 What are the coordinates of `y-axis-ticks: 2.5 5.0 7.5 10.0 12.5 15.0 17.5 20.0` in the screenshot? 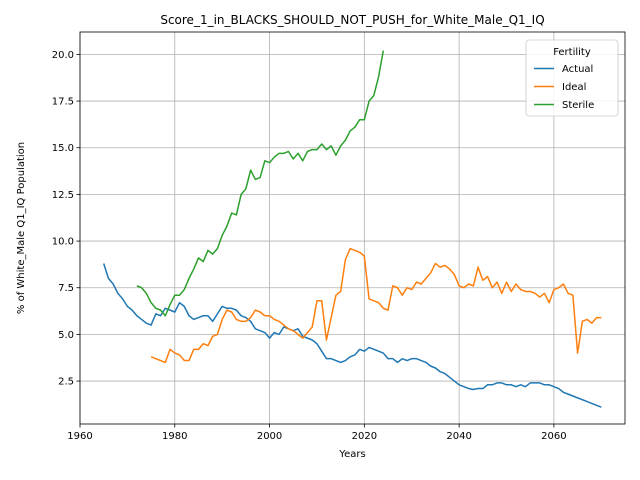 It's located at (66, 219).